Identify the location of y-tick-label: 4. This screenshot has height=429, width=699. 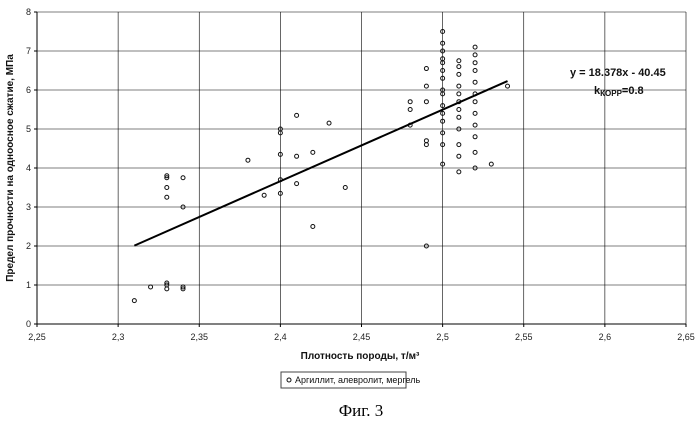
(28, 168).